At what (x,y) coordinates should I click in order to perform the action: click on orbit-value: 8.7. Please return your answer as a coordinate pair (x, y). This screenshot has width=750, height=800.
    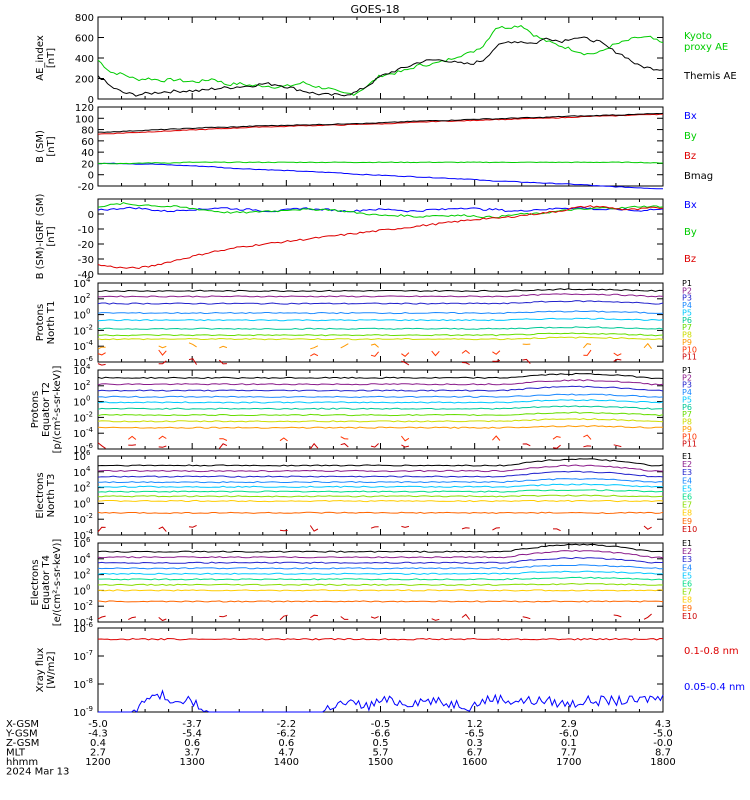
    Looking at the image, I should click on (663, 753).